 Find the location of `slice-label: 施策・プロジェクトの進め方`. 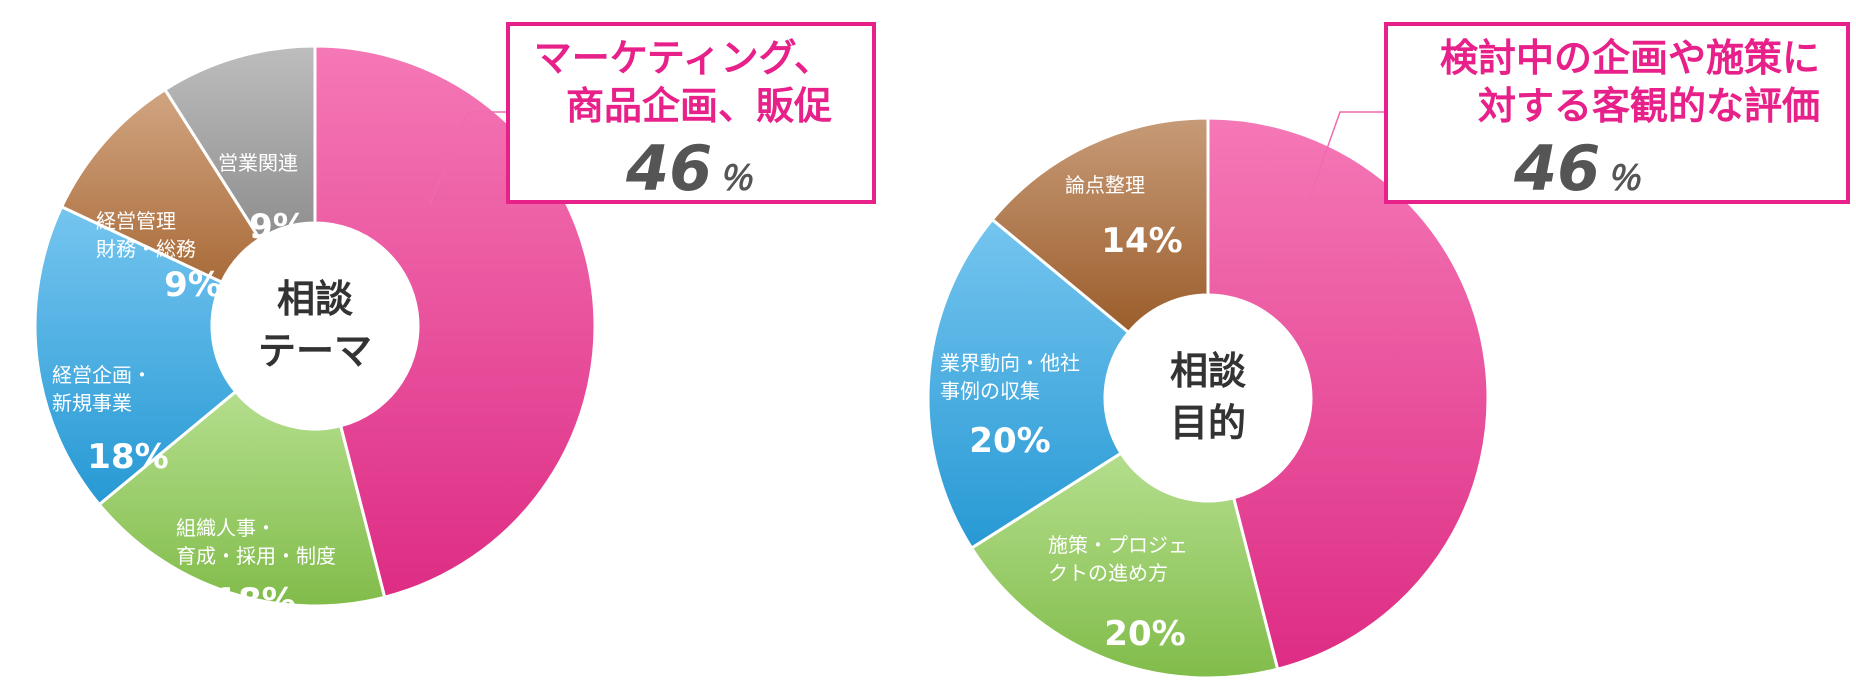

slice-label: 施策・プロジェクトの進め方 is located at coordinates (1118, 559).